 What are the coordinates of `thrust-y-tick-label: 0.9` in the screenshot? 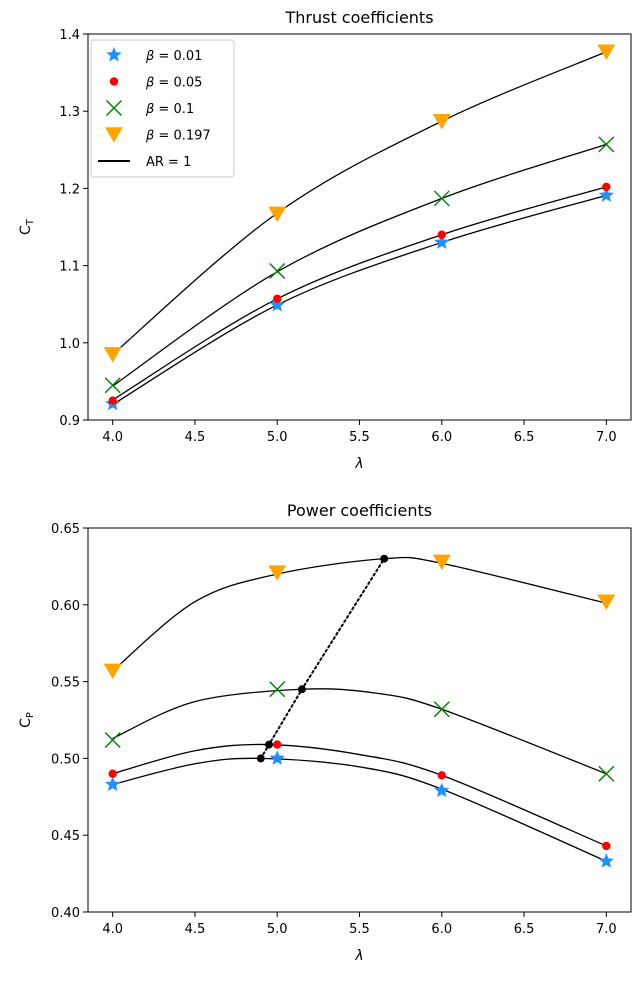 It's located at (69, 421).